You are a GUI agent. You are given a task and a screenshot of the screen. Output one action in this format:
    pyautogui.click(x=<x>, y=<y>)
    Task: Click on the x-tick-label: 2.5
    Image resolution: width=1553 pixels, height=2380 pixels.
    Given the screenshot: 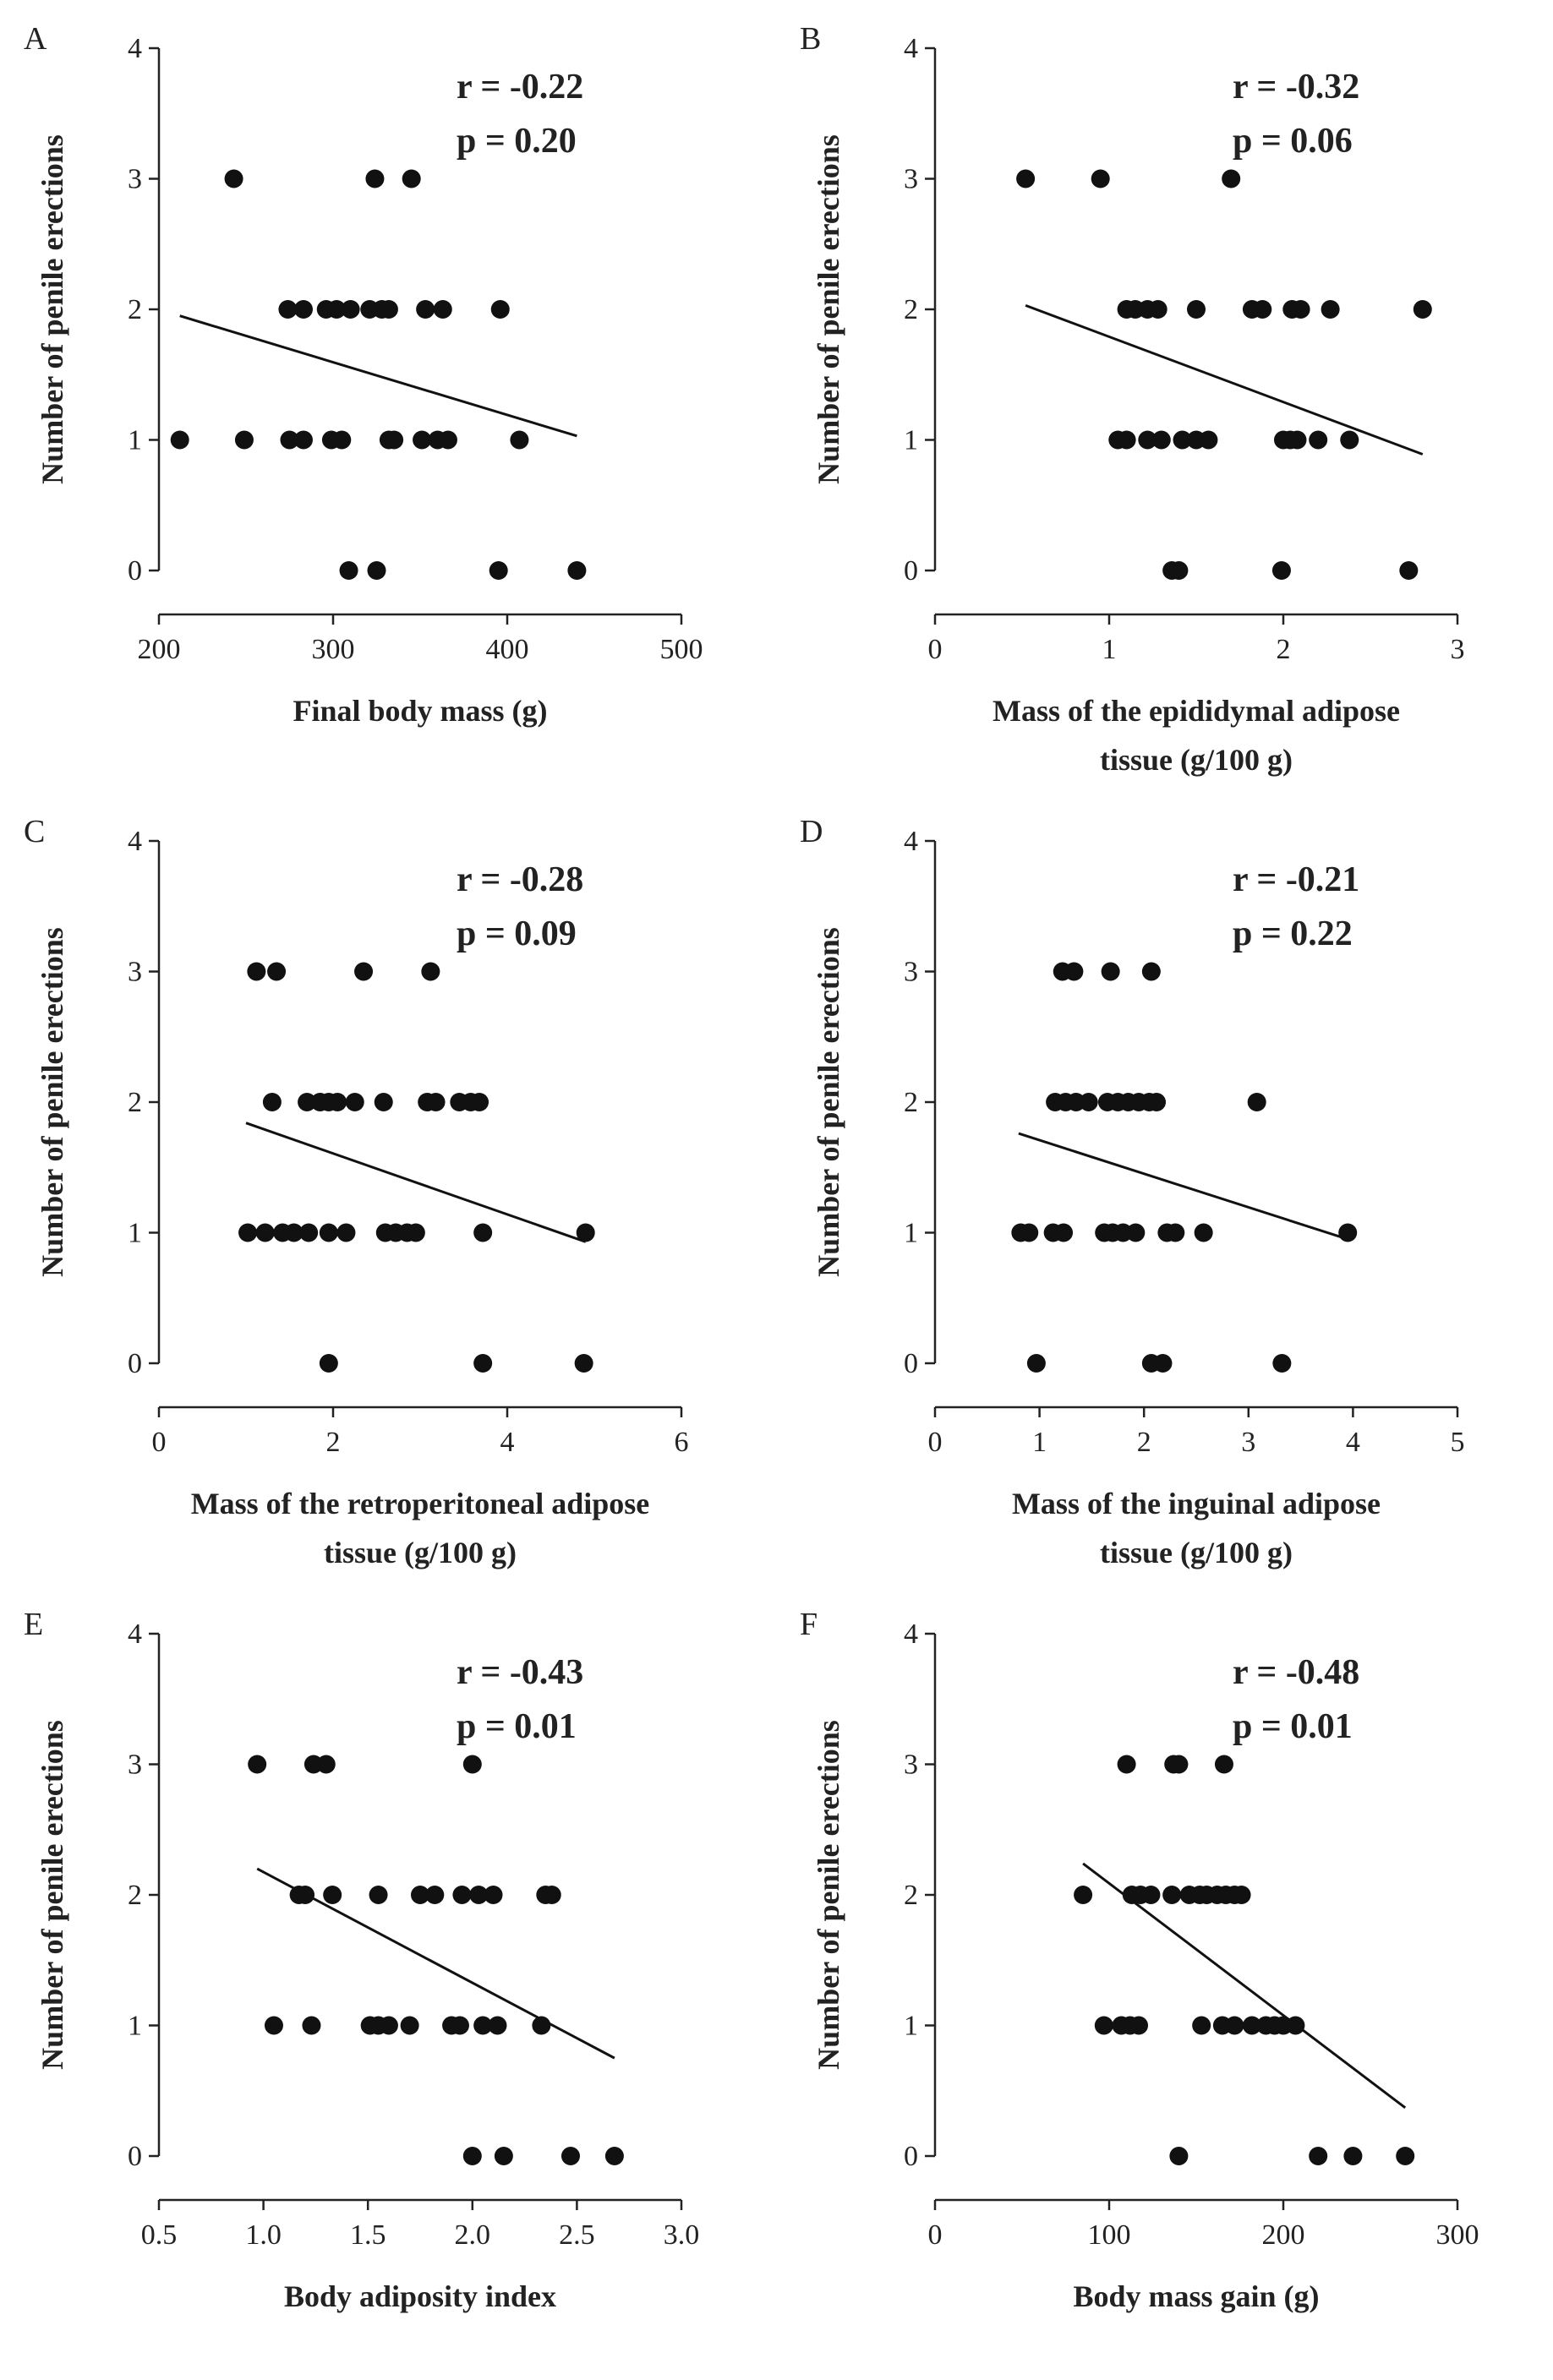 What is the action you would take?
    pyautogui.click(x=577, y=2235)
    